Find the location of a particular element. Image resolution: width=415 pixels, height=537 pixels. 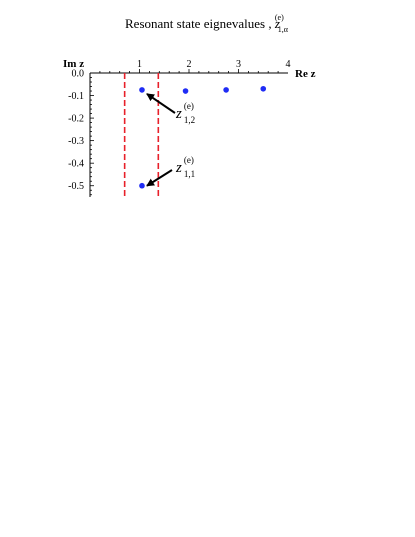

annotation-arrows is located at coordinates (161, 140).